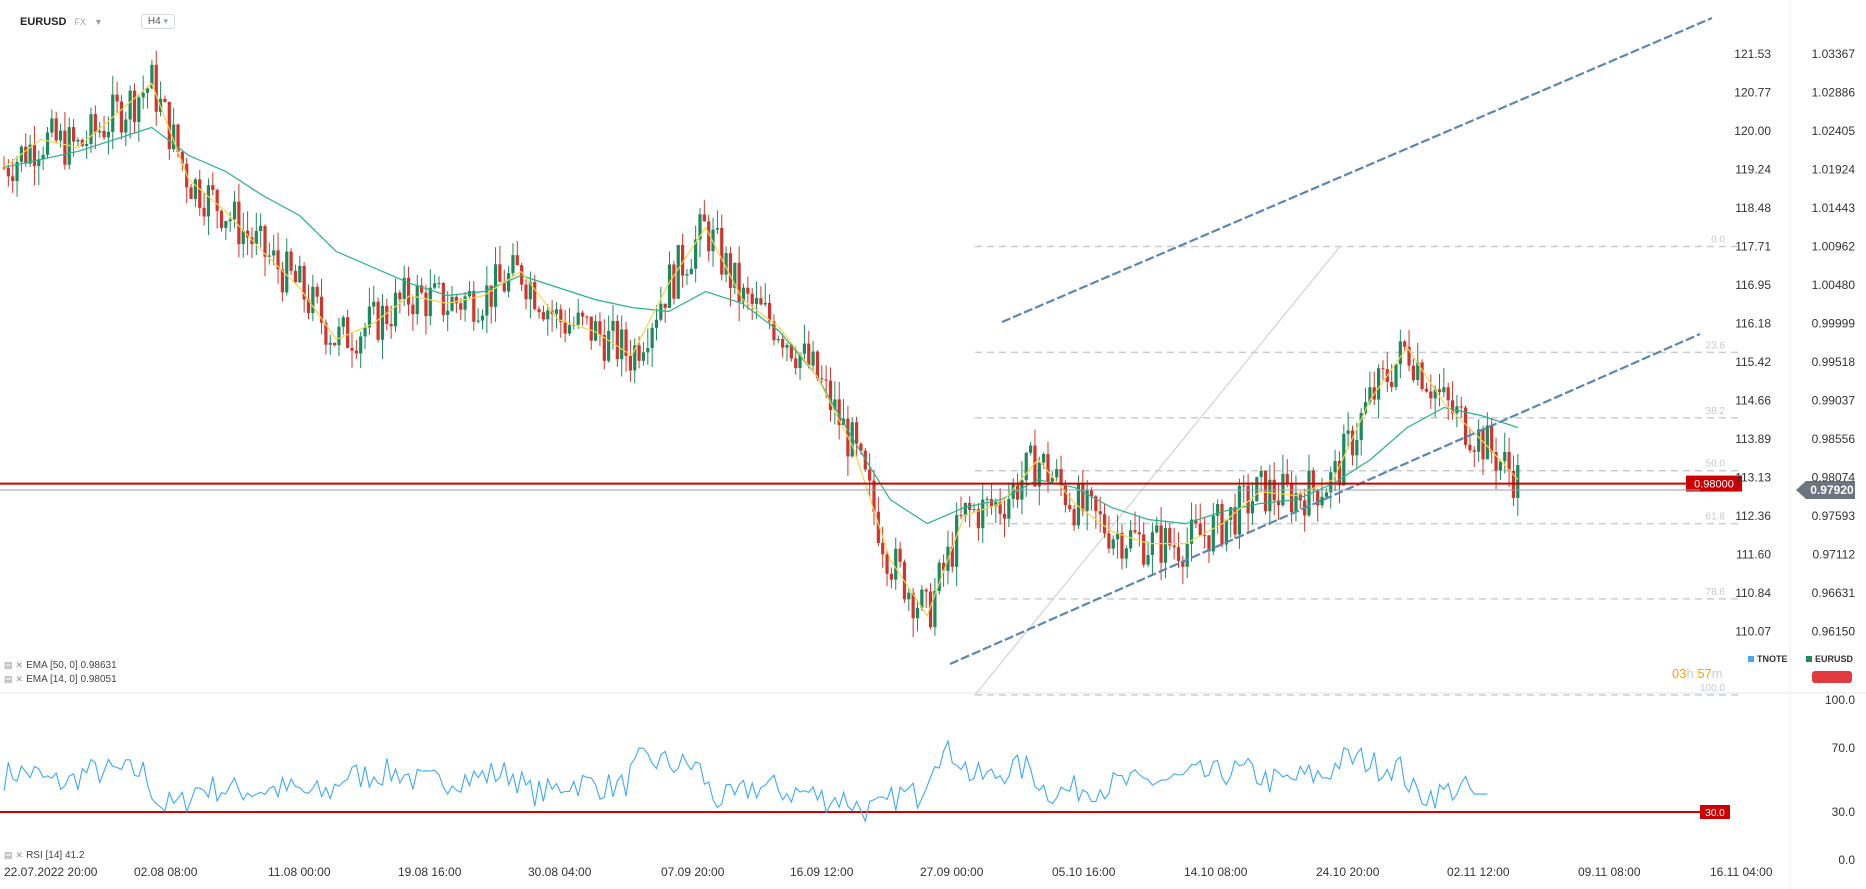  Describe the element at coordinates (1834, 208) in the screenshot. I see `price-tick-label: 1.01443` at that location.